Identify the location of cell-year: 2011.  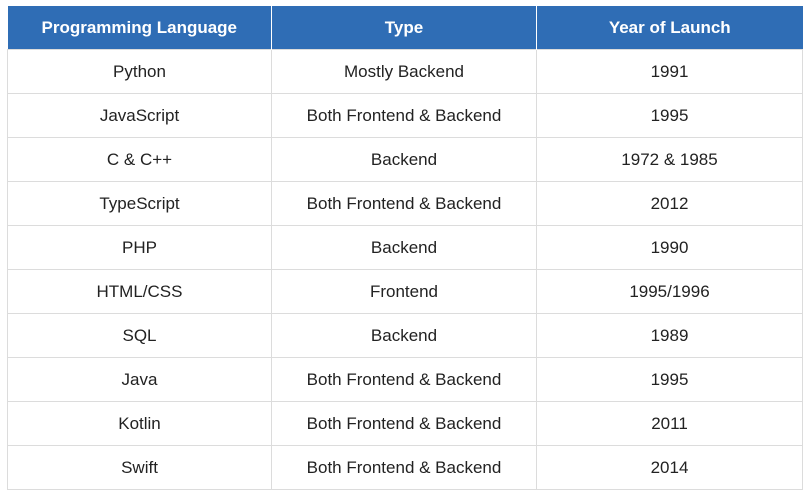
(669, 423).